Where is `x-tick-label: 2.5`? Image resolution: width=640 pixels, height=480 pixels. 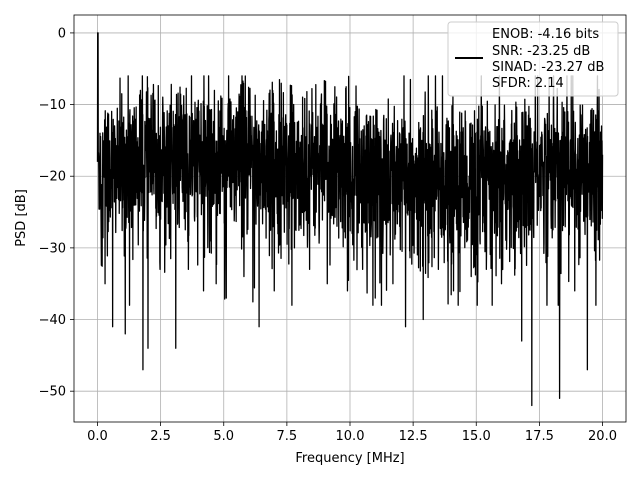
x-tick-label: 2.5 is located at coordinates (160, 436).